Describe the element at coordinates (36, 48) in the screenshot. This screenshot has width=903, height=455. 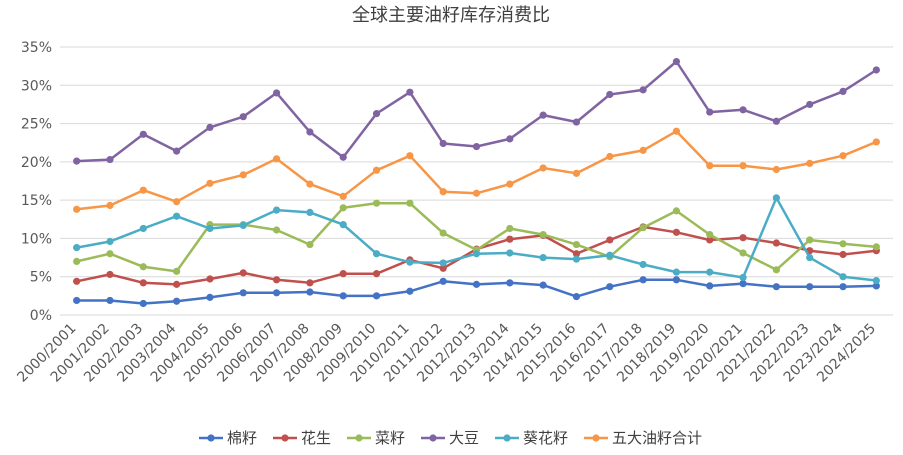
I see `y-tick-label: 35%` at that location.